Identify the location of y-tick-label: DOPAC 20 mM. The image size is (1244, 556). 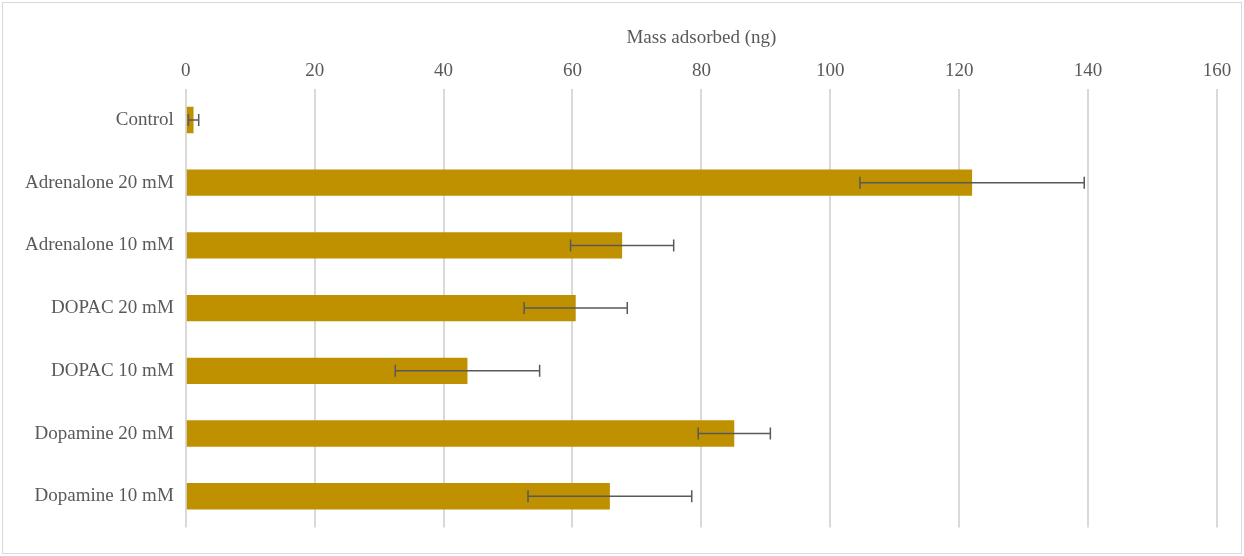
(112, 307).